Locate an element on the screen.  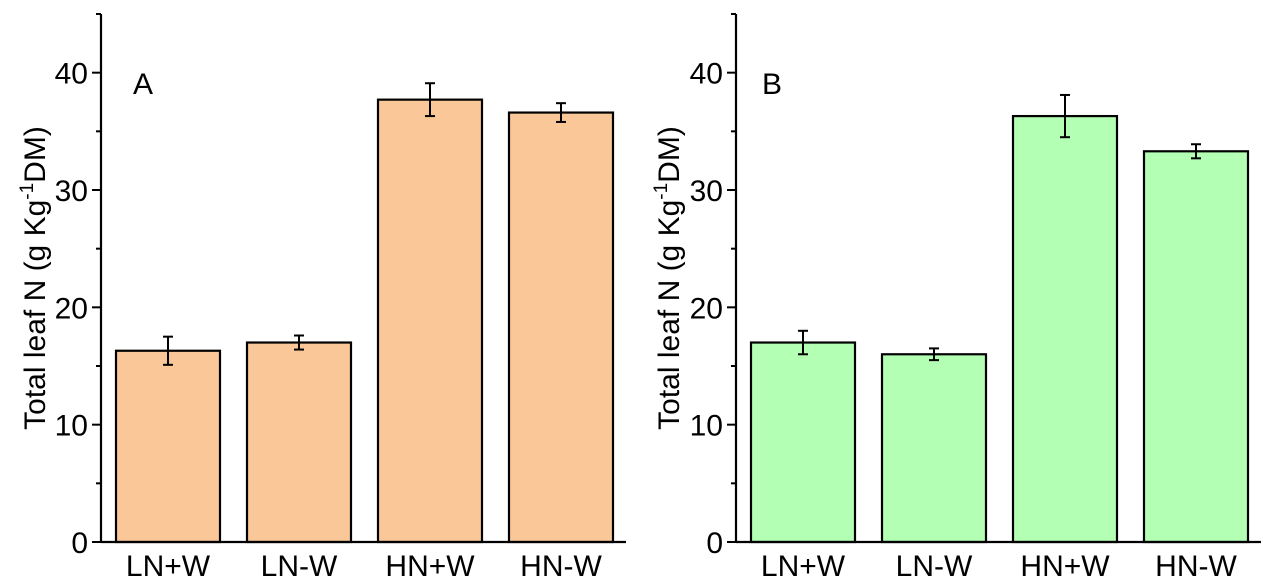
y-axis-title-b: Total leaf N (g Kg-1DM) is located at coordinates (668, 278).